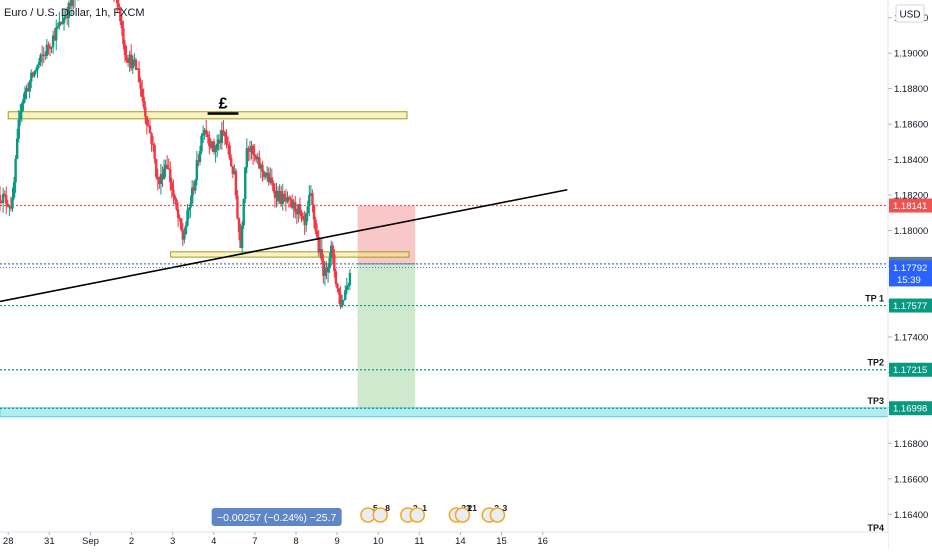 The image size is (932, 555). What do you see at coordinates (386, 336) in the screenshot?
I see `short-position-reward-zone` at bounding box center [386, 336].